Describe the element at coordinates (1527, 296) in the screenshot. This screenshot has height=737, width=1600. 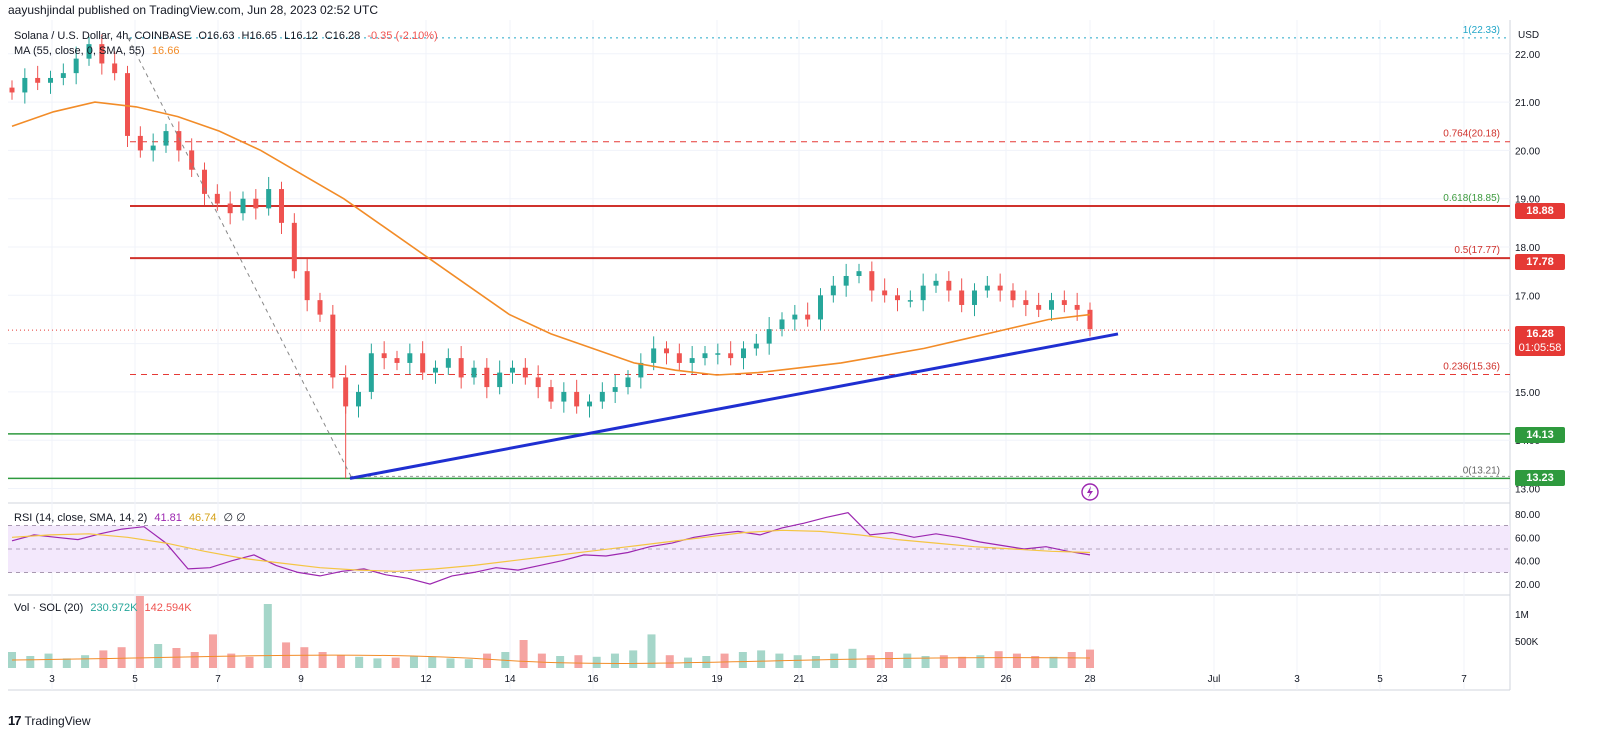
I see `price-tick-label: 17.00` at that location.